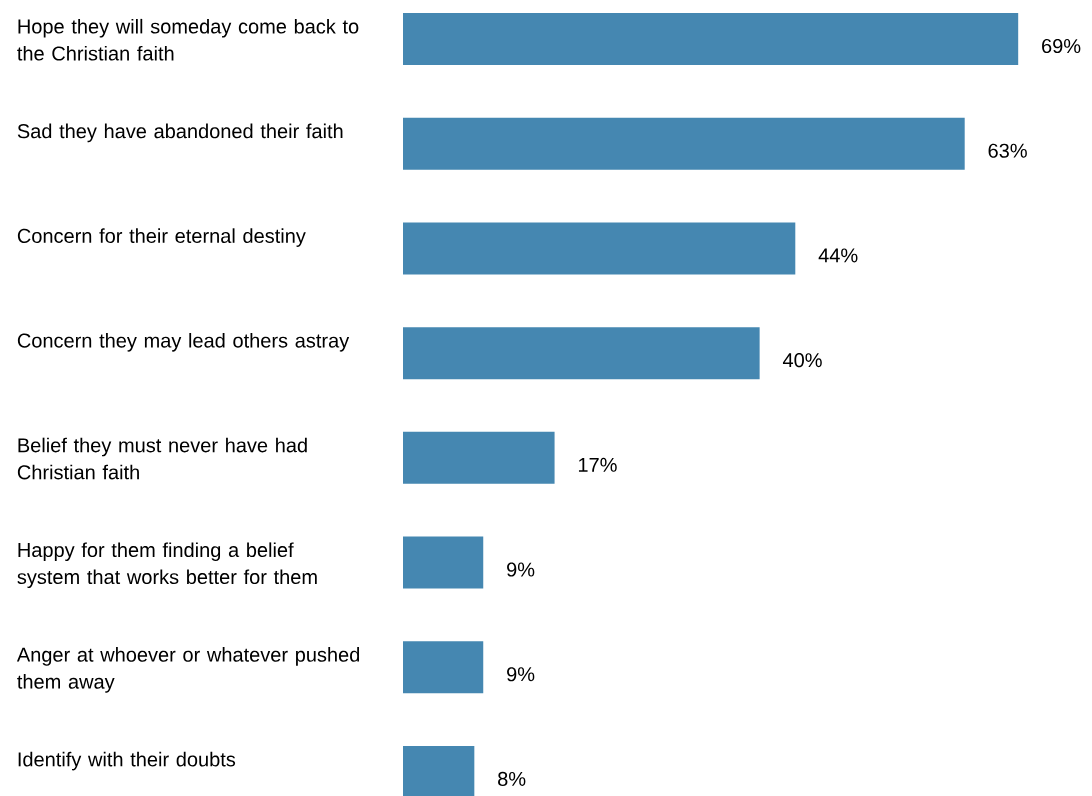  What do you see at coordinates (1007, 150) in the screenshot?
I see `data-label: 63%` at bounding box center [1007, 150].